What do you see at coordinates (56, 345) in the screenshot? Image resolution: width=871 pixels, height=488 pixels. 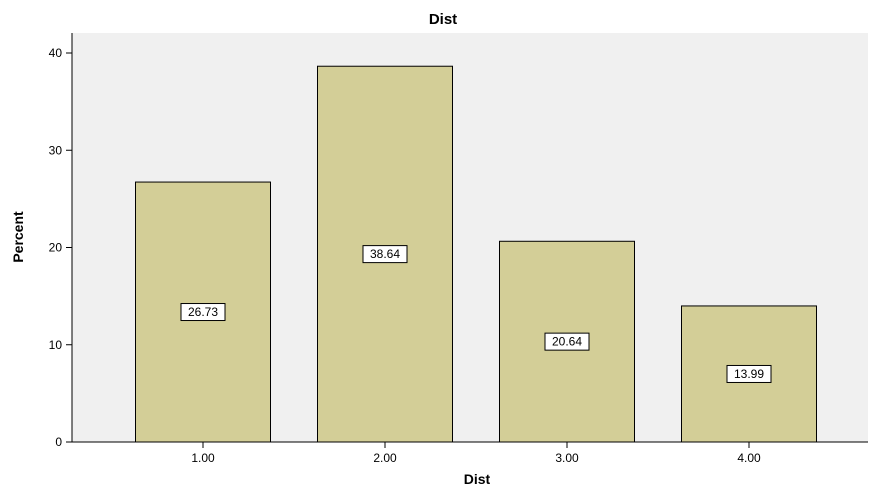 I see `y-tick-label: 10` at bounding box center [56, 345].